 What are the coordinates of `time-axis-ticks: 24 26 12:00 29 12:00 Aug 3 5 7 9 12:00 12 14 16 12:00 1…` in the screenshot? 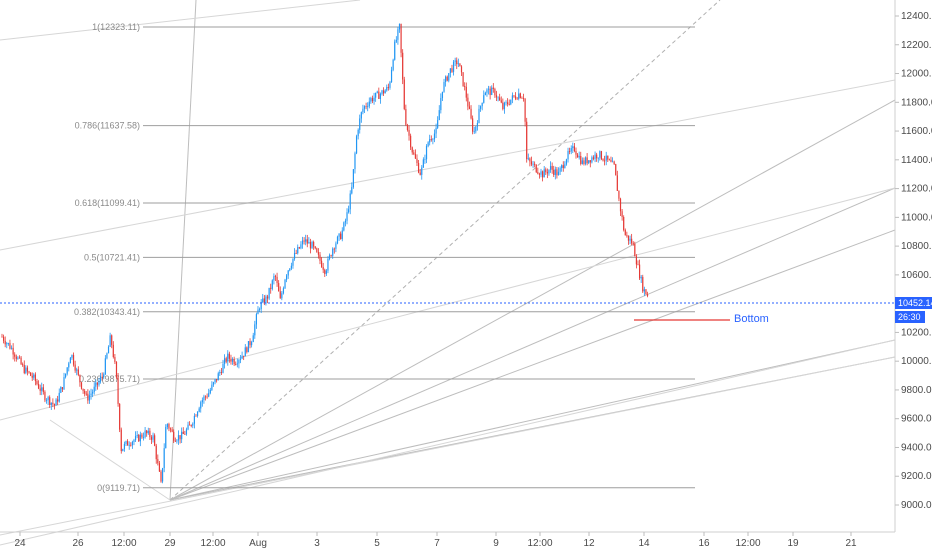 It's located at (435, 540).